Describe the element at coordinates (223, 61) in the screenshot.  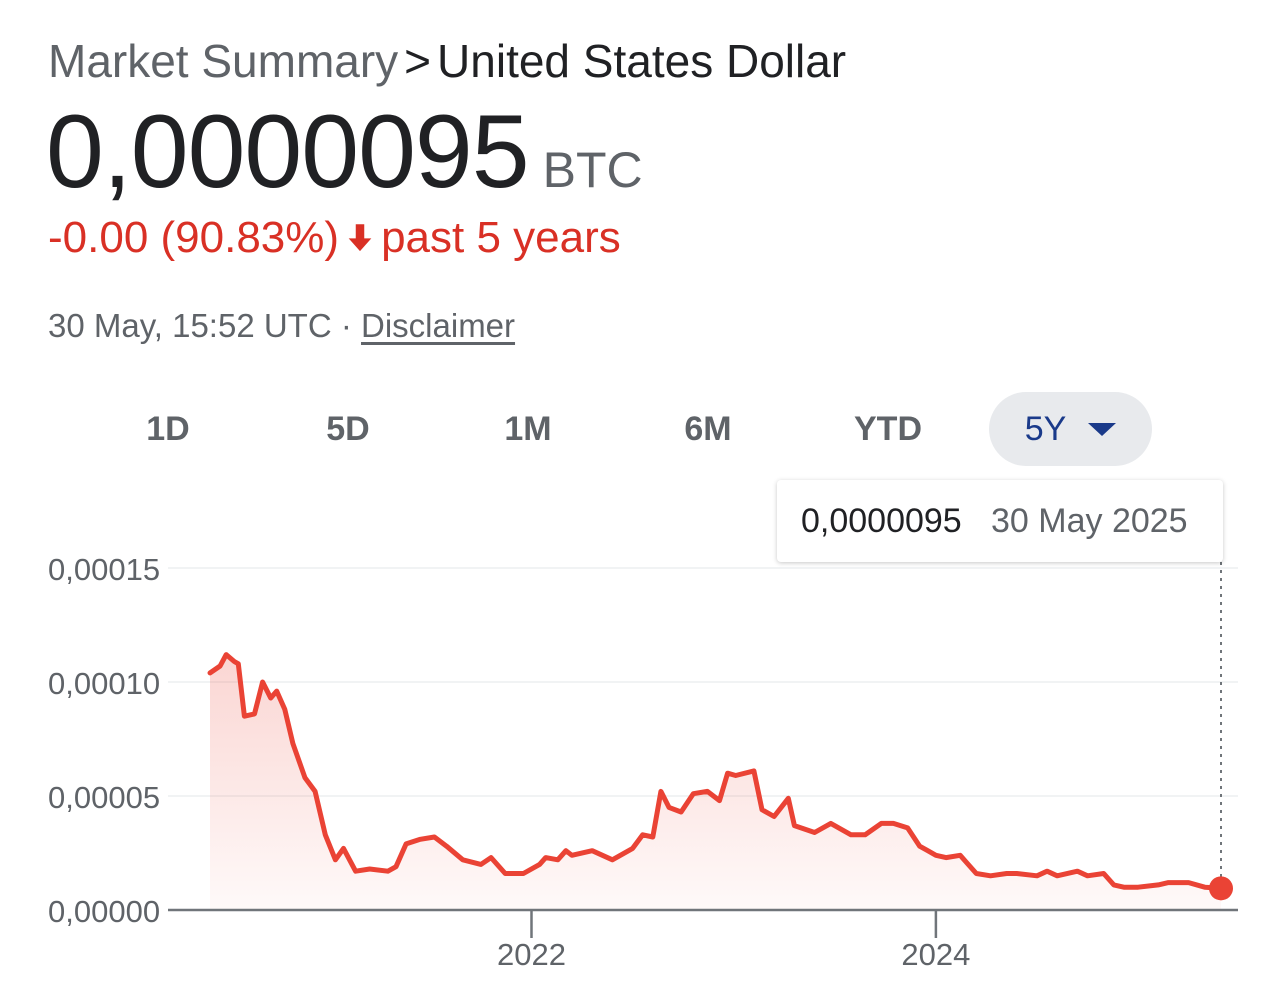
I see `breadcrumb-root-link: Market Summary` at that location.